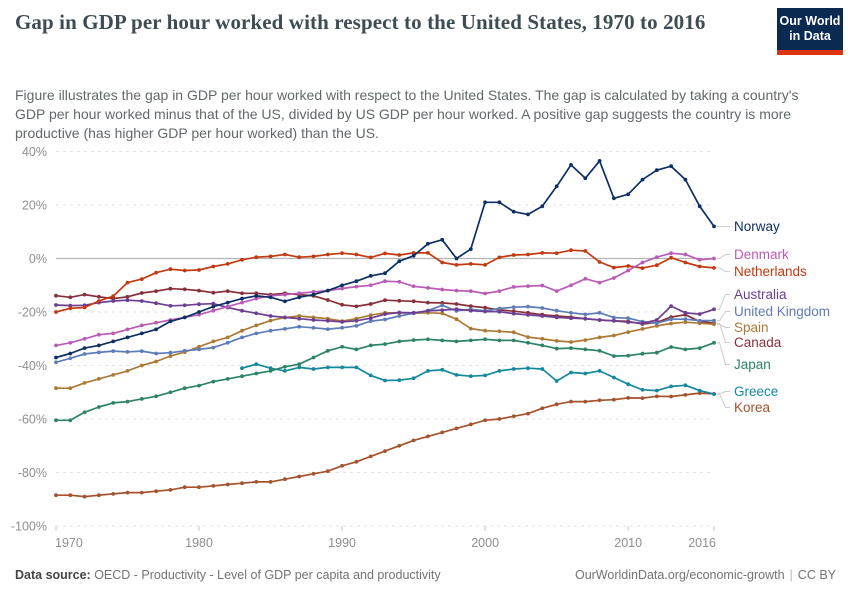  I want to click on x-axis-tick-label: 2016, so click(702, 543).